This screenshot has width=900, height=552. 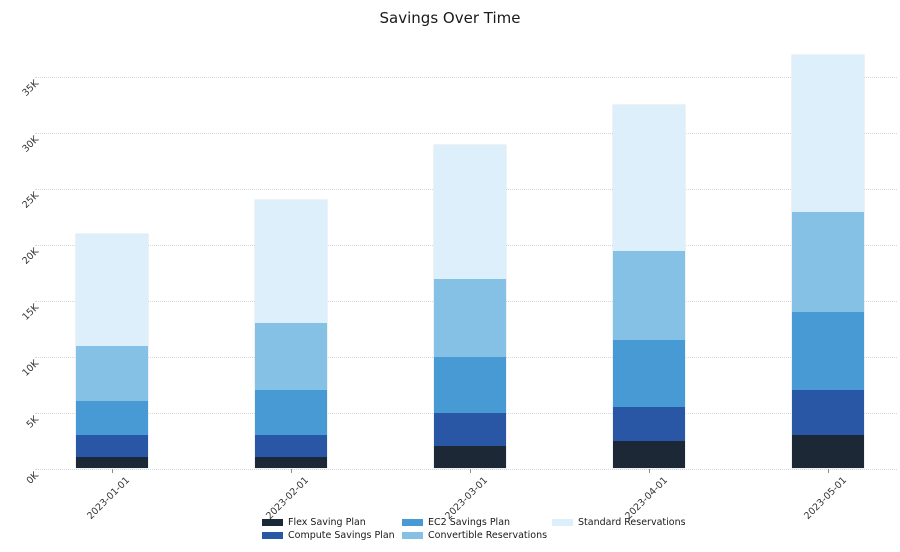 I want to click on x-axis-tick-label: 2023-04-01, so click(x=646, y=498).